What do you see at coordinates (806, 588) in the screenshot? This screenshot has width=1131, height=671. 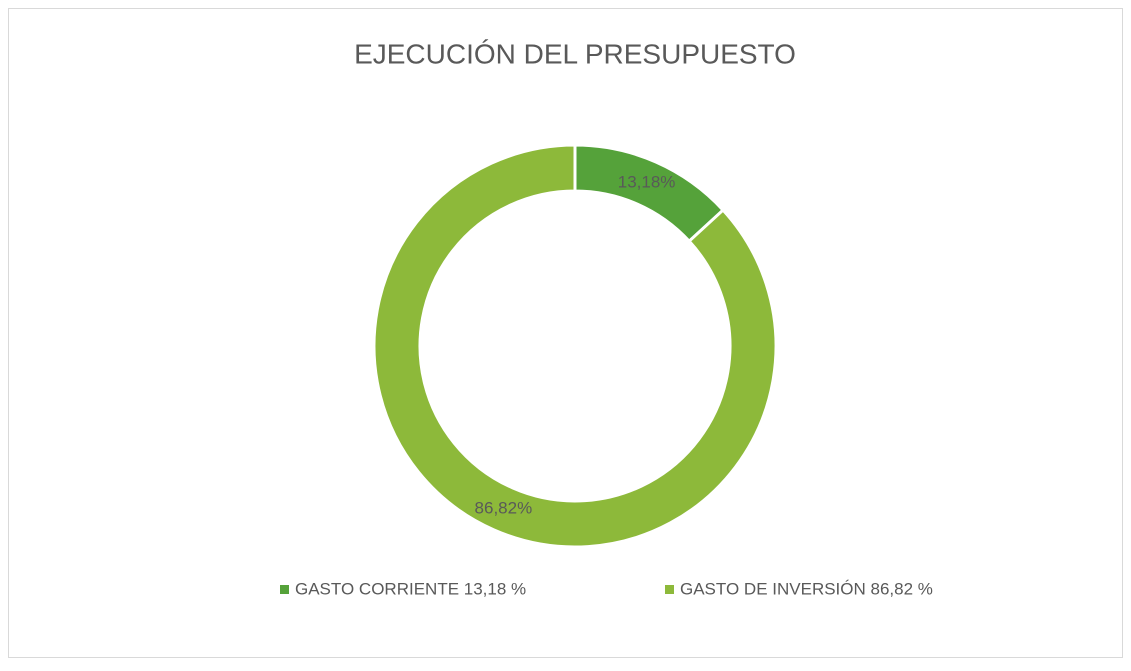 I see `legend-label: GASTO DE INVERSIÓN 86,82 %` at bounding box center [806, 588].